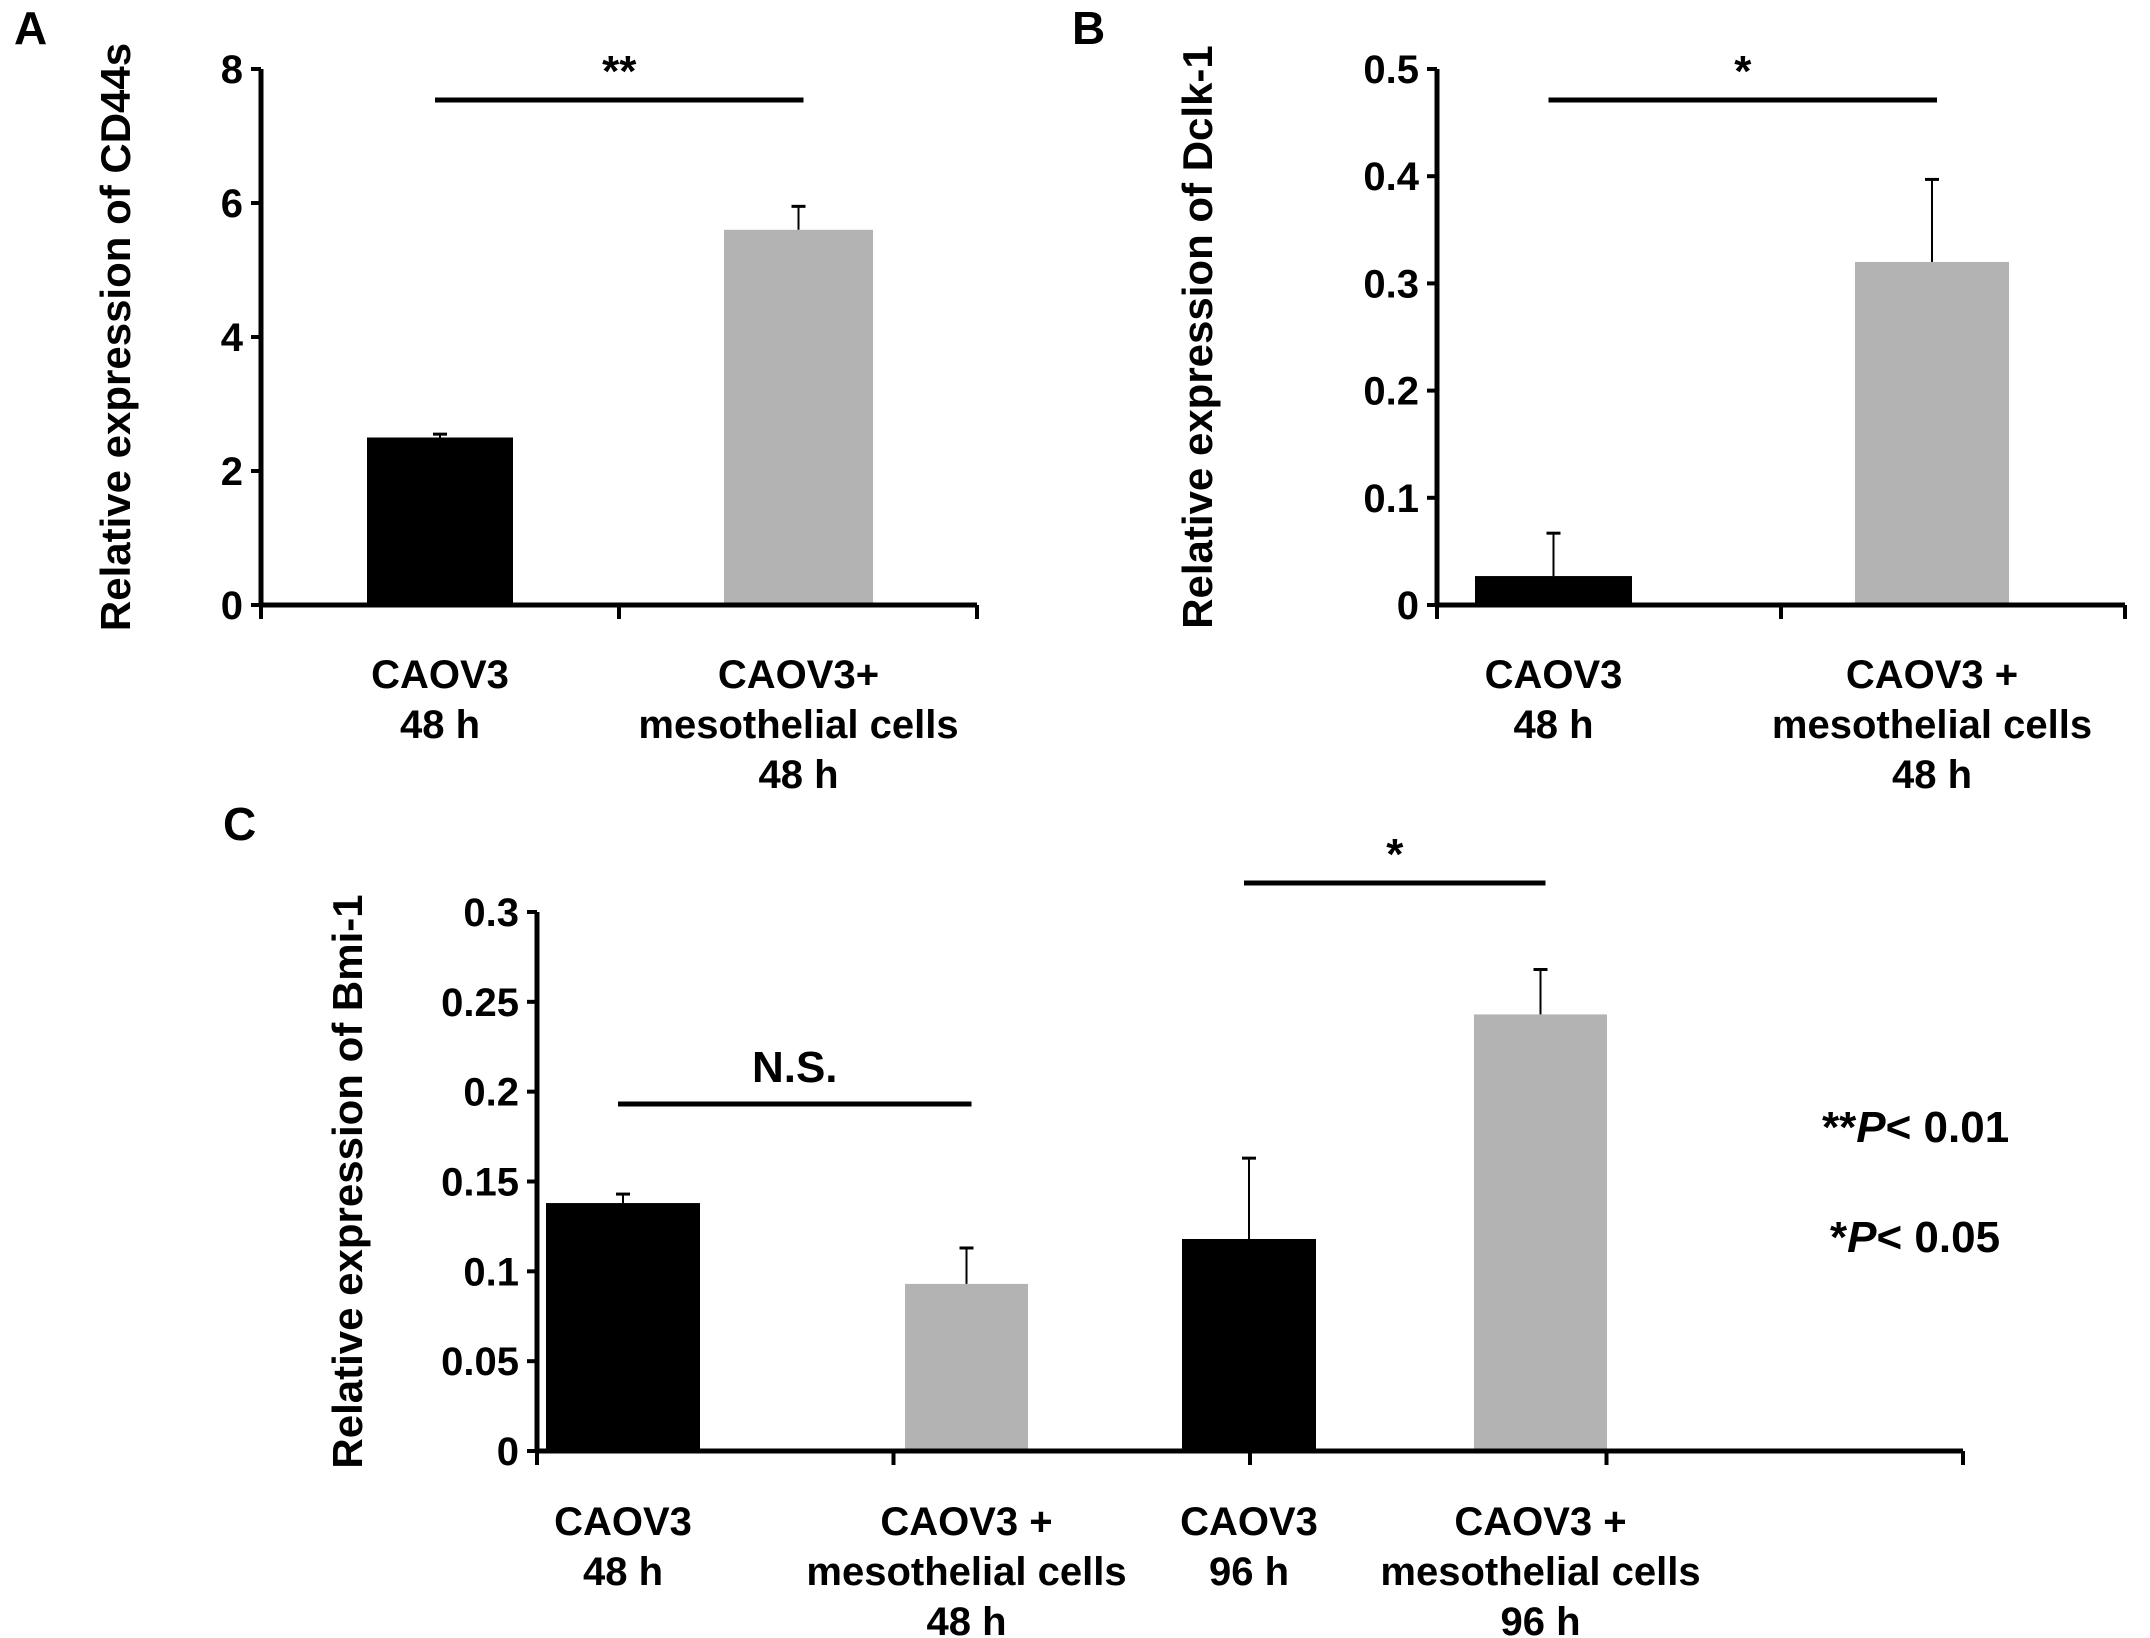 This screenshot has width=2150, height=1638. What do you see at coordinates (232, 204) in the screenshot?
I see `y-tick-label: 6` at bounding box center [232, 204].